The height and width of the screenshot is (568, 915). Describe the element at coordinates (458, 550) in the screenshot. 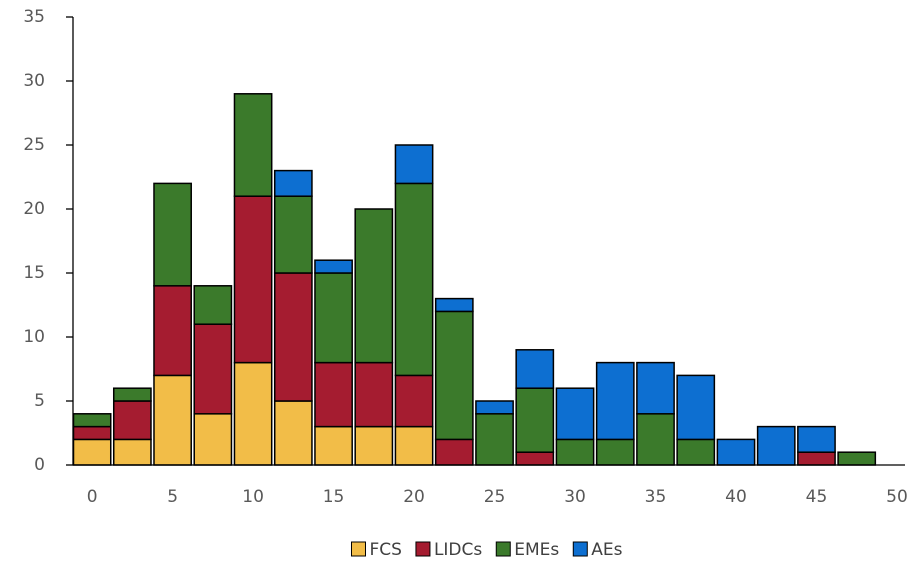

I see `legend-label: LIDCs` at that location.